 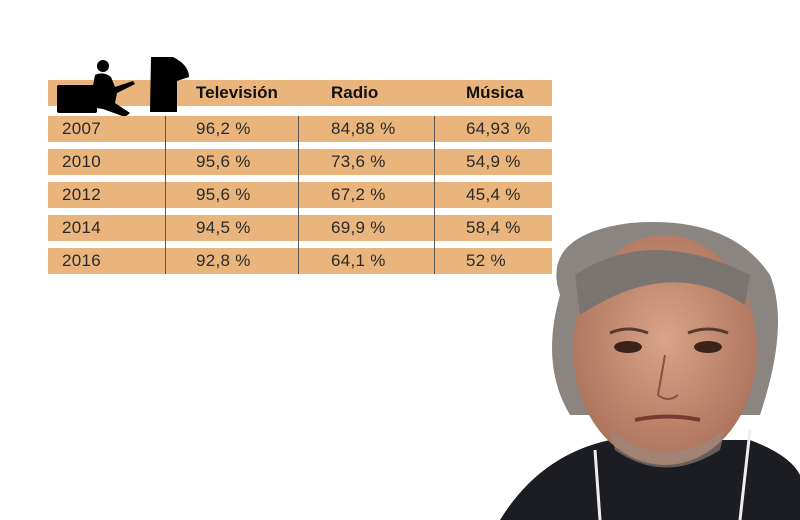 What do you see at coordinates (82, 194) in the screenshot?
I see `table-cell-year: 2012` at bounding box center [82, 194].